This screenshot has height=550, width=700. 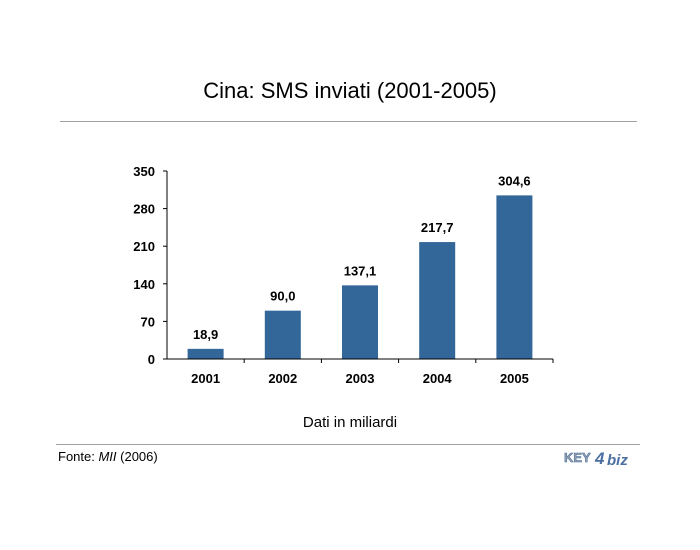 I want to click on x-axis-ticks: 2001 2002 2003 2004 2005, so click(x=372, y=372).